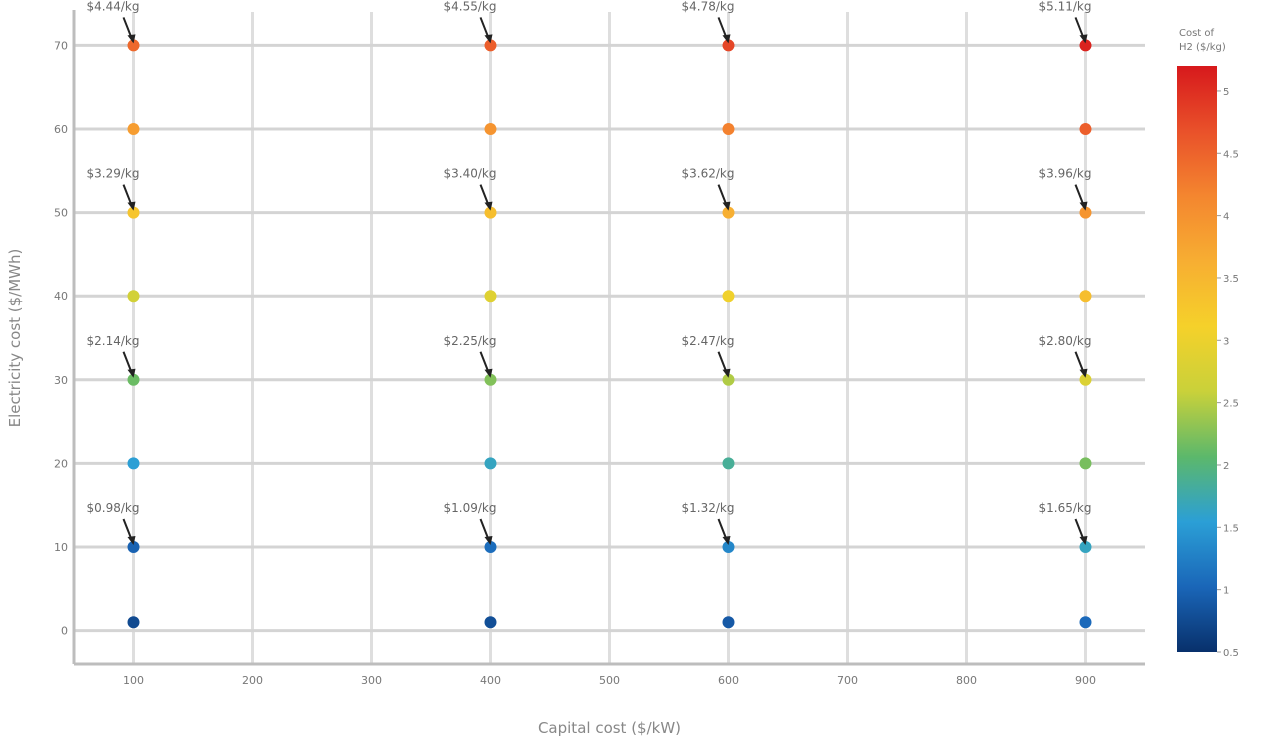  I want to click on x-tick-label: 200, so click(252, 680).